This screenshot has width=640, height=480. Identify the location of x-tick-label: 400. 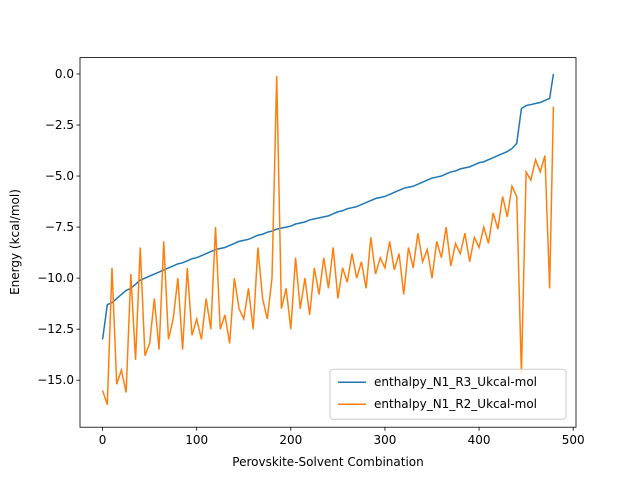
(479, 440).